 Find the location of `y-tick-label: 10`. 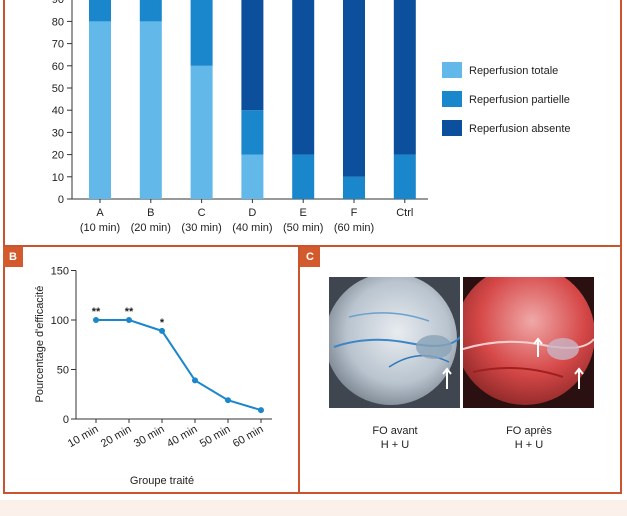

y-tick-label: 10 is located at coordinates (58, 178).